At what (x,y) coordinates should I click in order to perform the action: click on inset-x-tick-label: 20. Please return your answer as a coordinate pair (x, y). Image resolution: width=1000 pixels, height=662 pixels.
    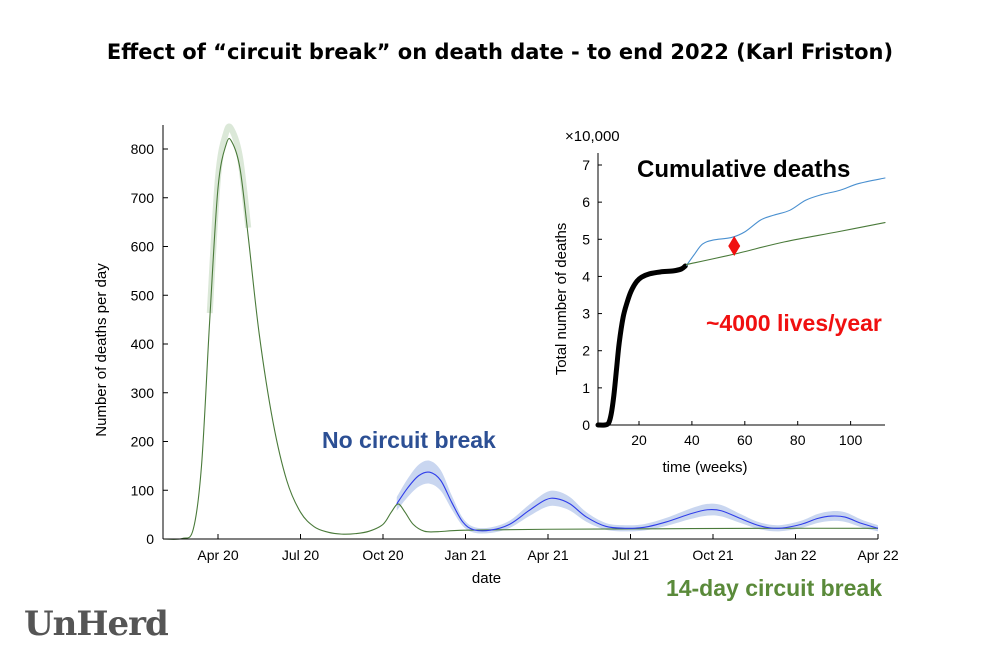
    Looking at the image, I should click on (639, 440).